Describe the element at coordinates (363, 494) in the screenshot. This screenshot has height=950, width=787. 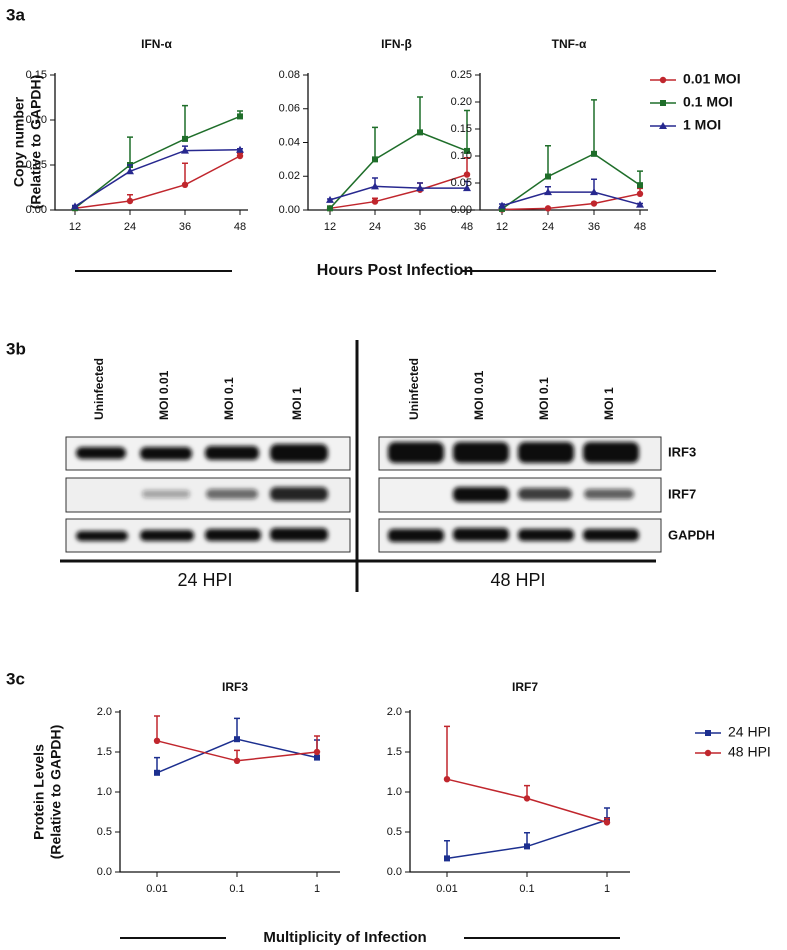
I see `blot` at that location.